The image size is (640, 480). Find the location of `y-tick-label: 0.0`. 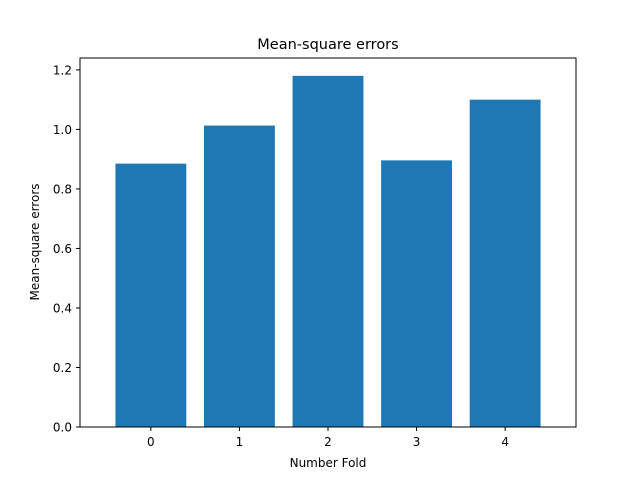

y-tick-label: 0.0 is located at coordinates (62, 428).